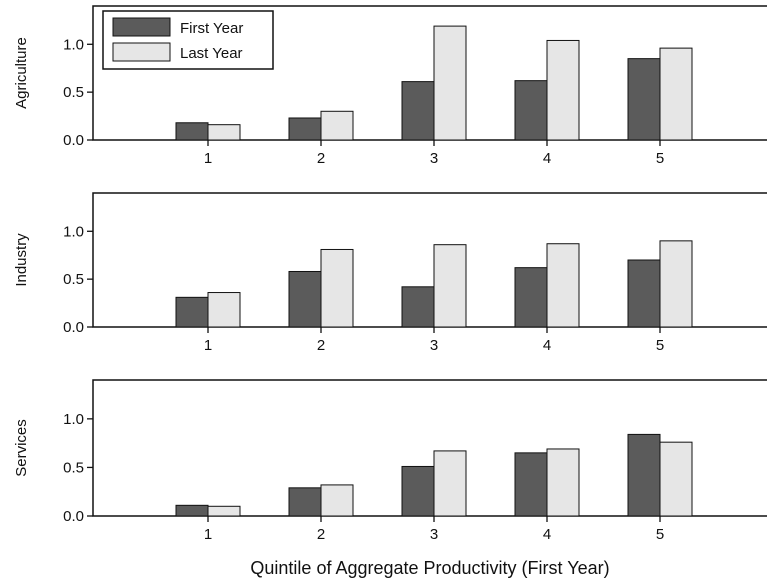 The image size is (767, 582). What do you see at coordinates (21, 73) in the screenshot?
I see `y-axis-title: Agriculture` at bounding box center [21, 73].